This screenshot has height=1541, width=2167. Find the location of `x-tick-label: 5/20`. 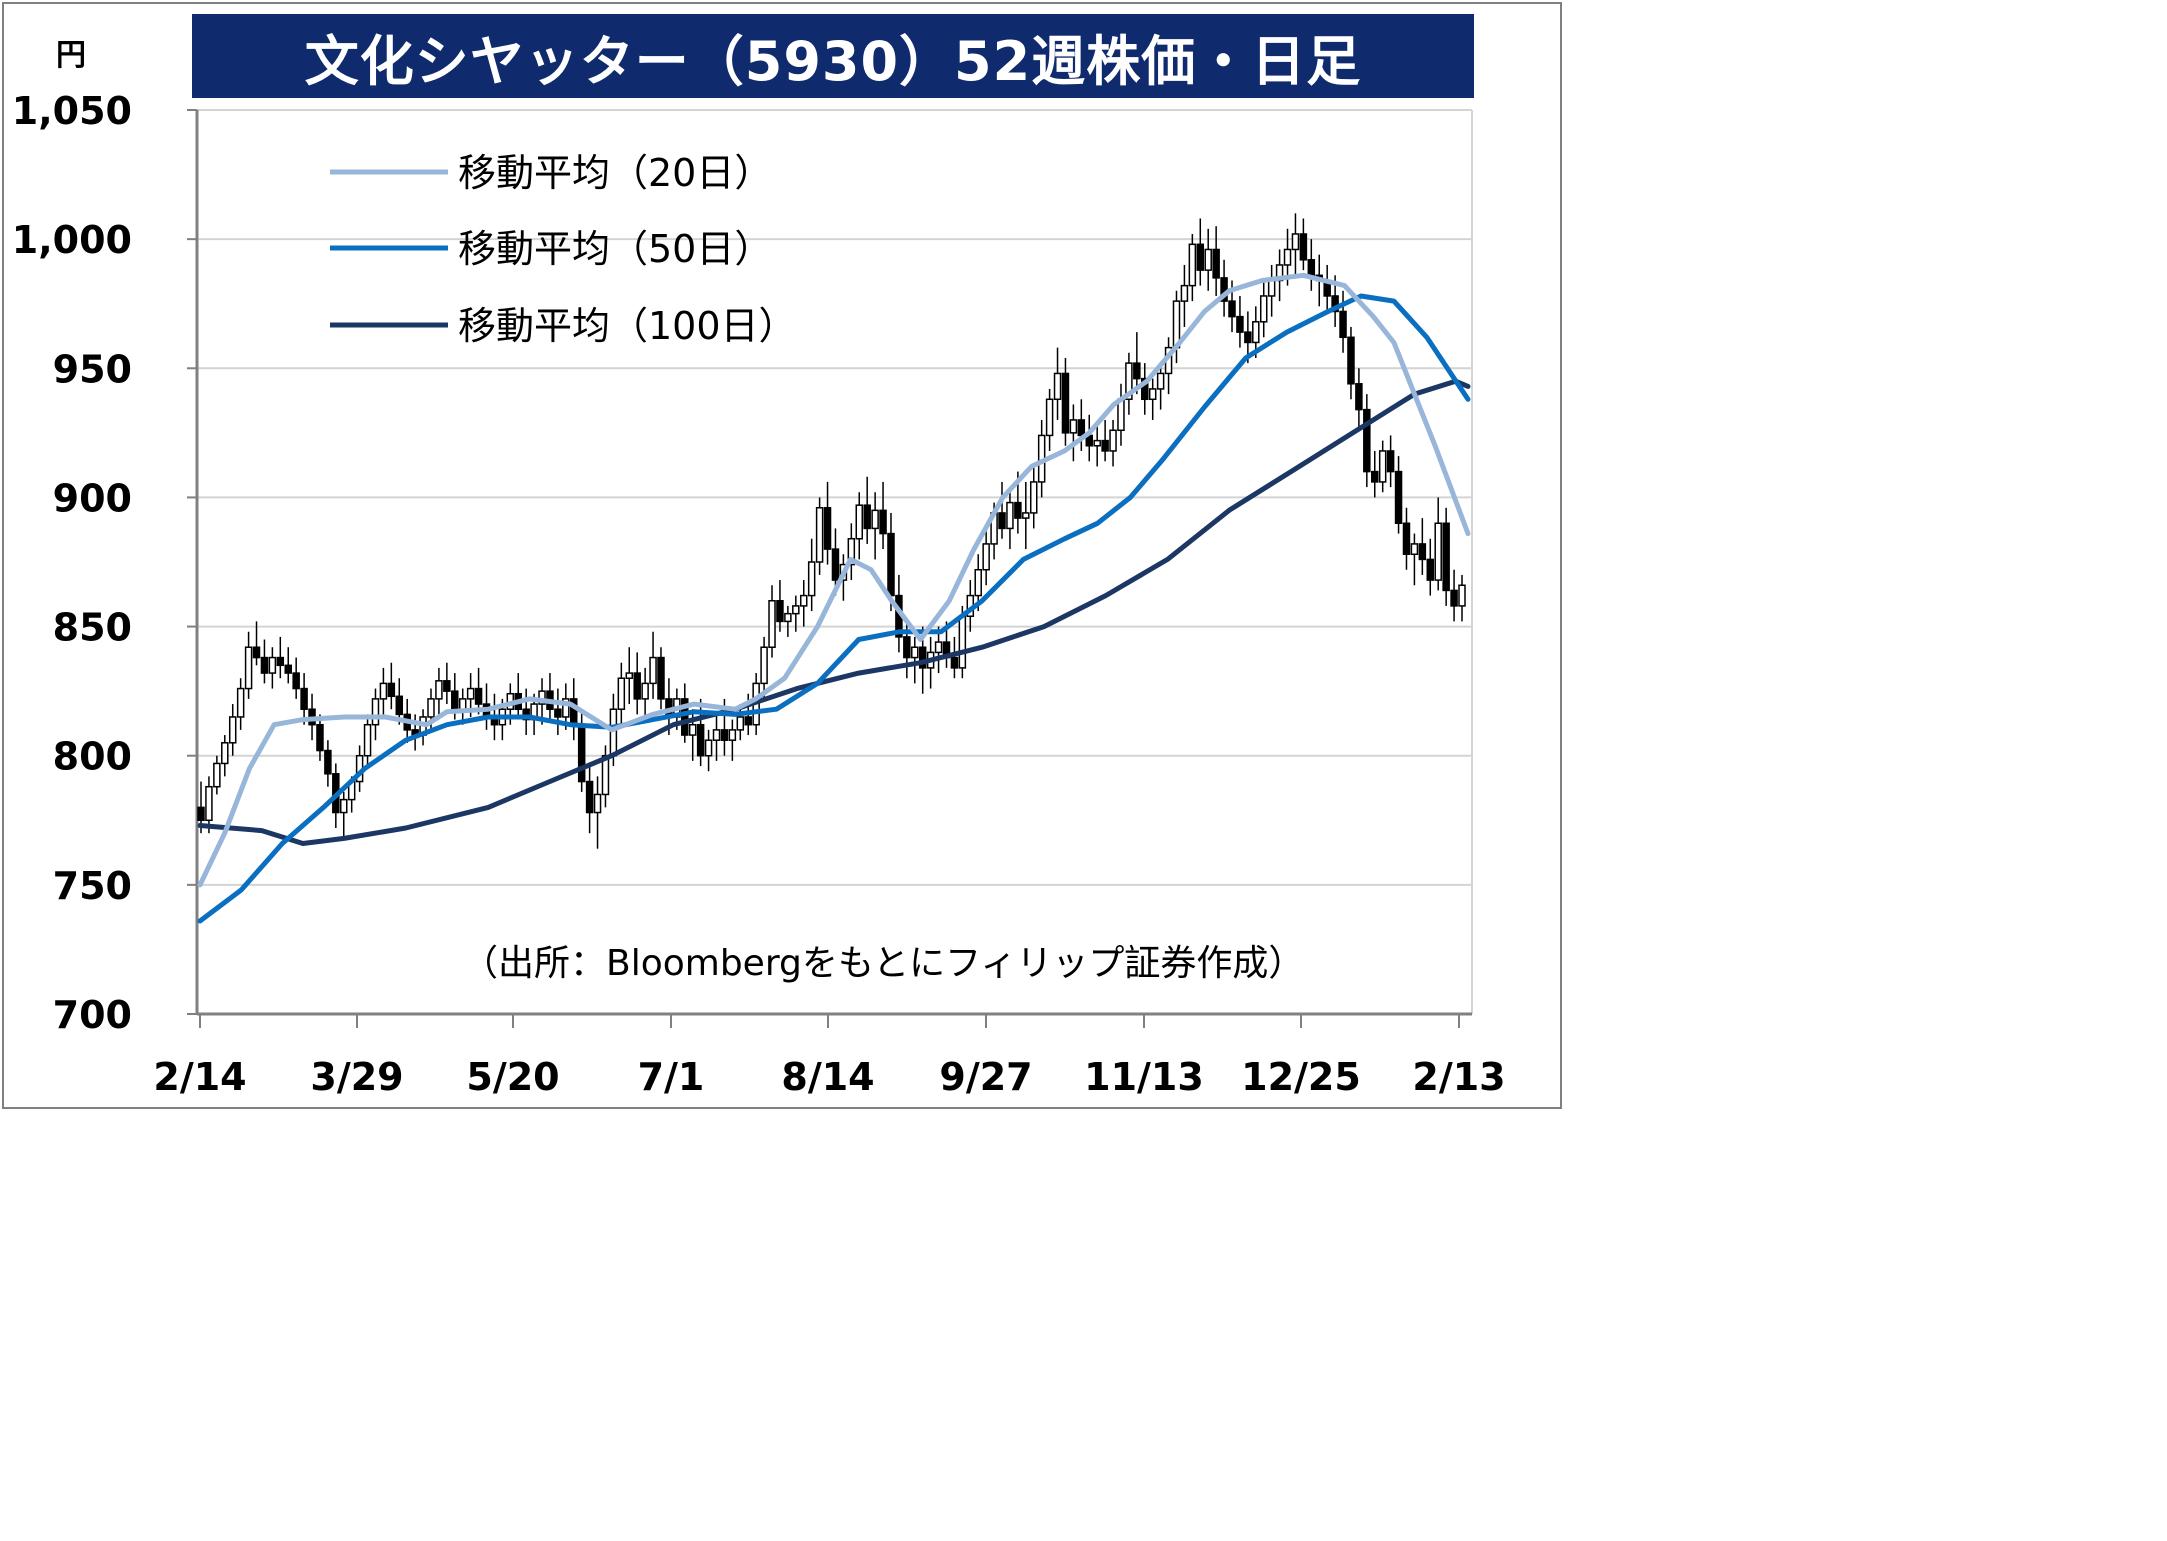

x-tick-label: 5/20 is located at coordinates (512, 1077).